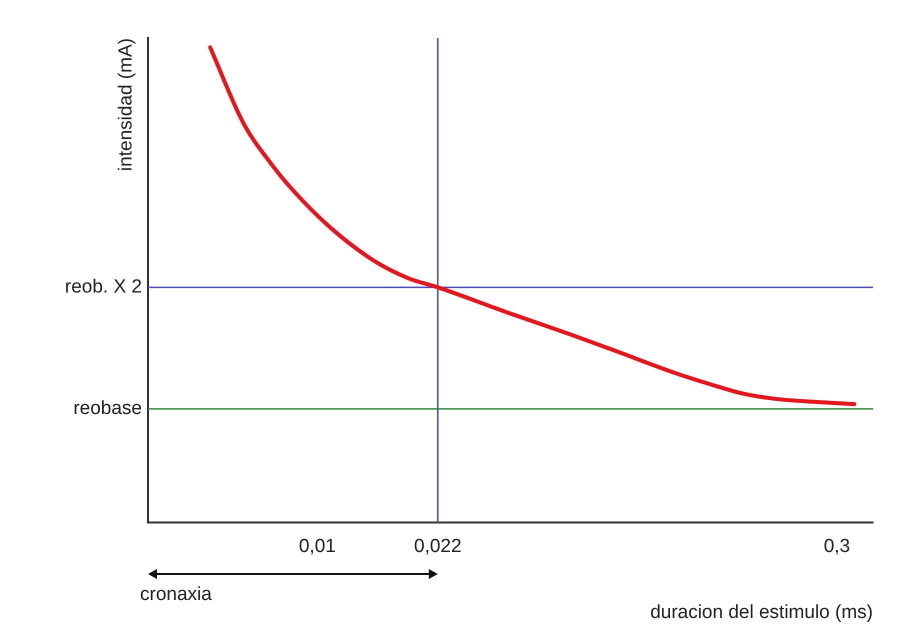 The image size is (901, 642). I want to click on x-tick-label: 0,022, so click(438, 547).